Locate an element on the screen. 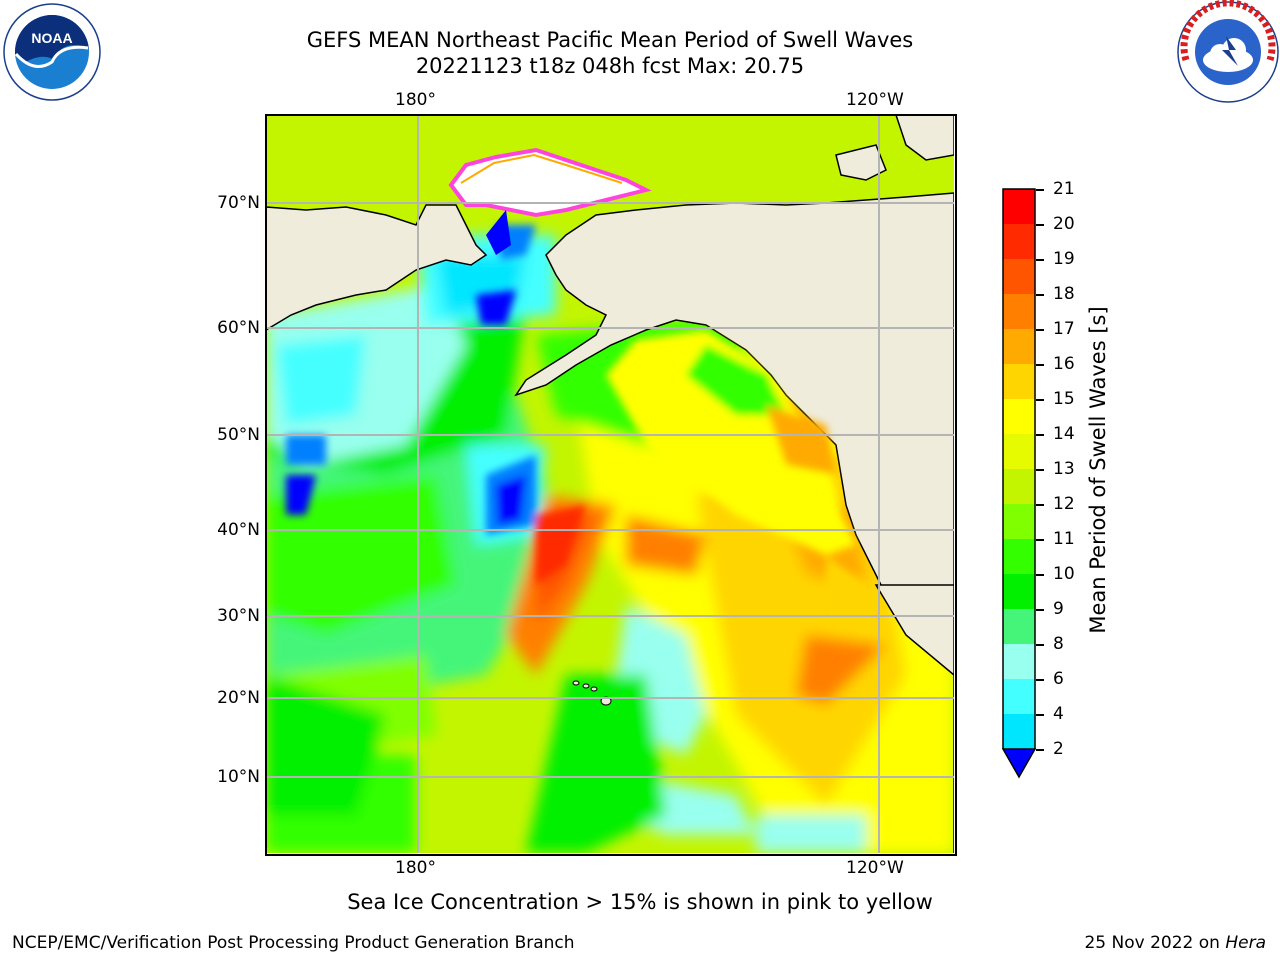  colorbar-extend-arrow is located at coordinates (1019, 763).